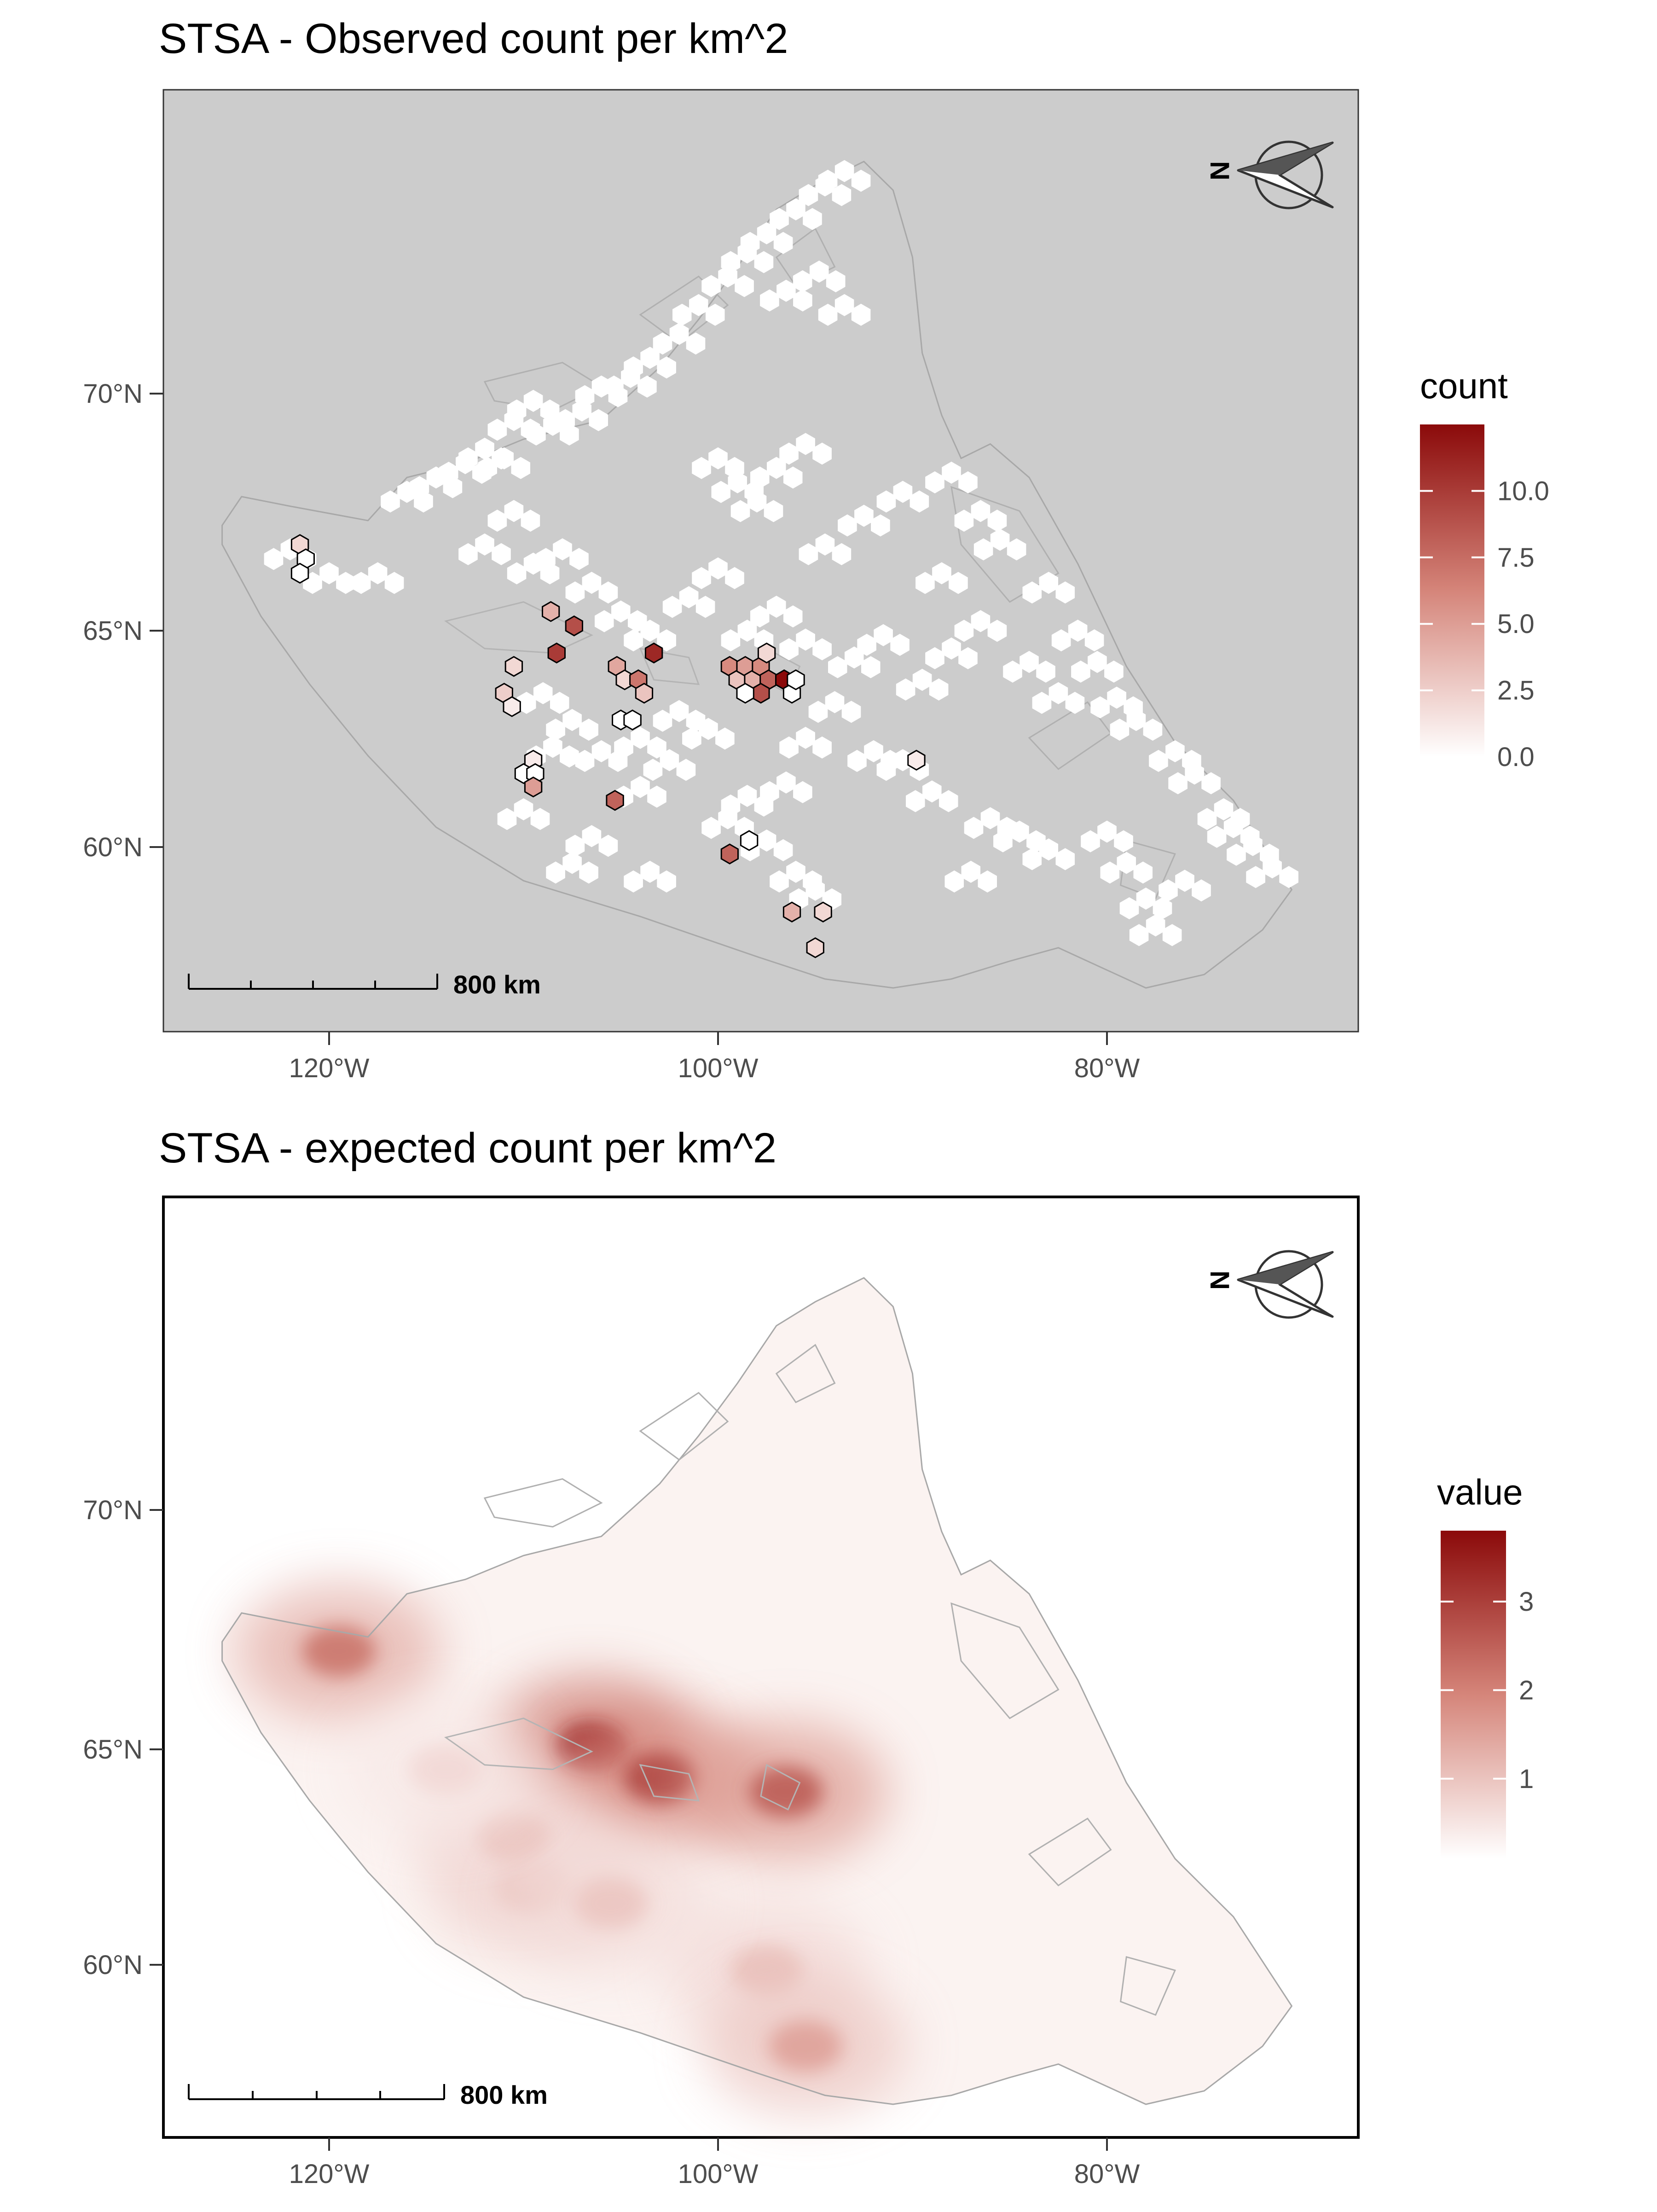  I want to click on scale-bar: 800 km, so click(364, 984).